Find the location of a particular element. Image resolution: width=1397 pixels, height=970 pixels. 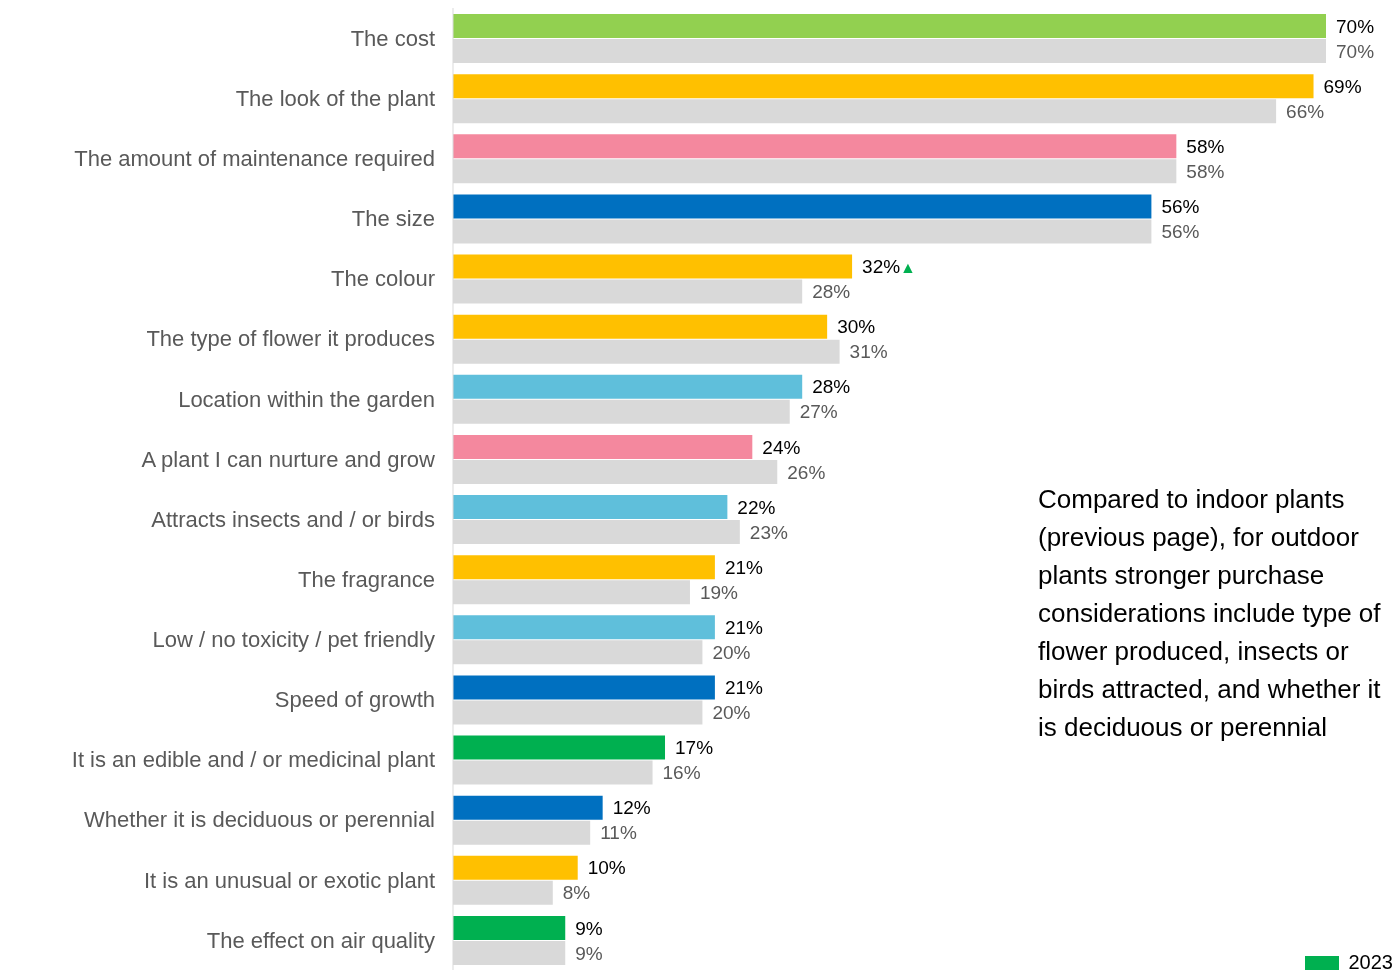

legend-label: 2023 is located at coordinates (1370, 960).